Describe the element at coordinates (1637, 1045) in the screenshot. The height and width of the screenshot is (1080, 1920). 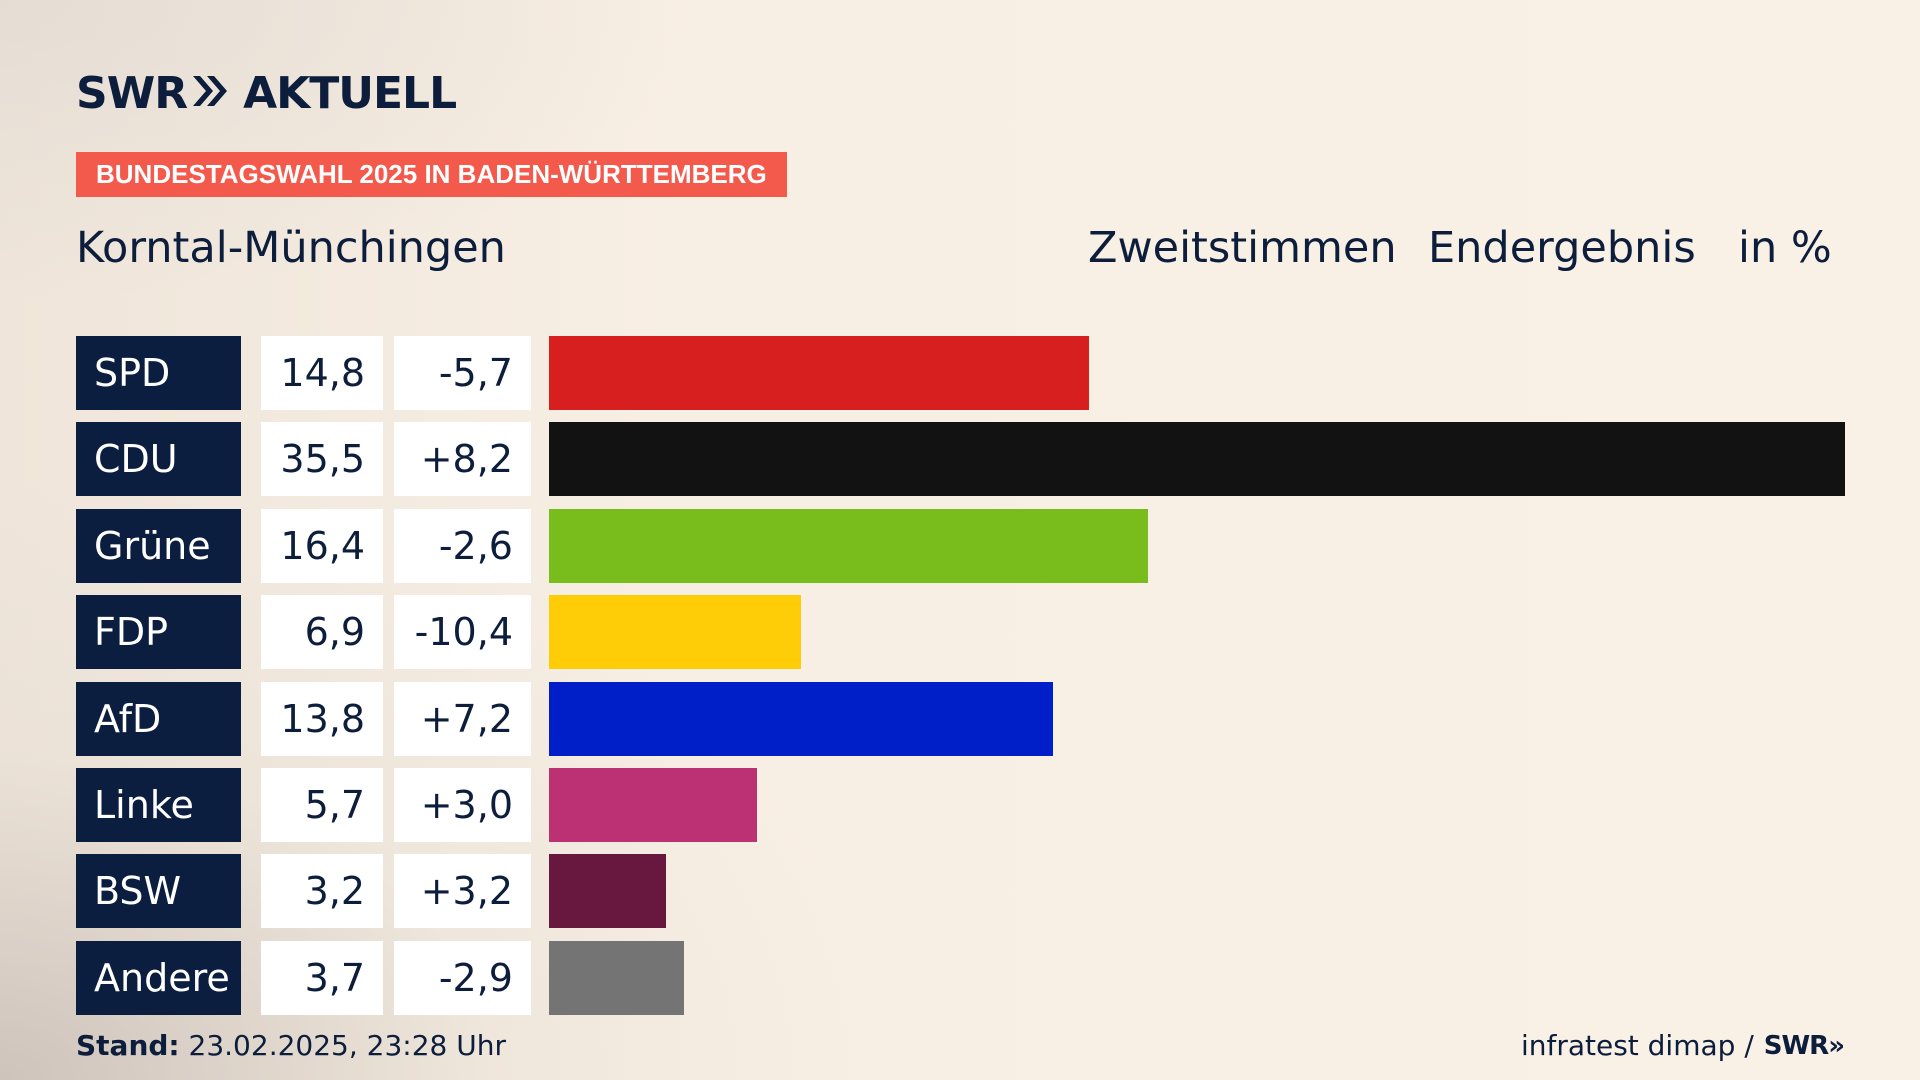
I see `source-text: infratest dimap /` at that location.